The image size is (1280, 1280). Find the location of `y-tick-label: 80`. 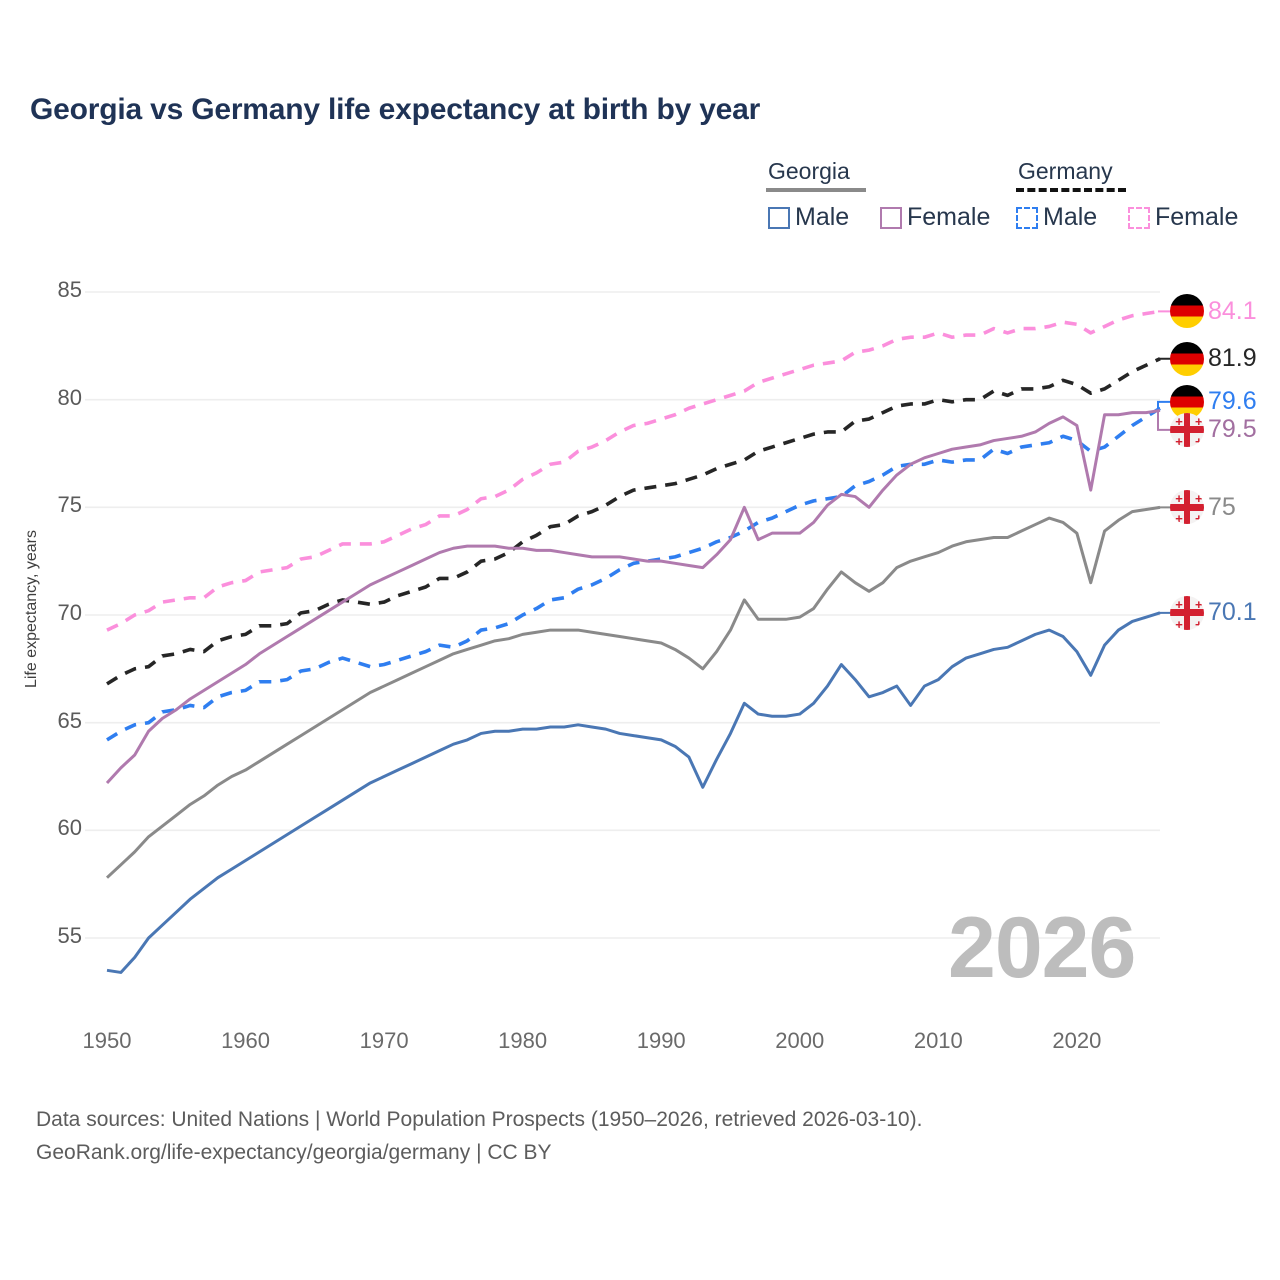

y-tick-label: 80 is located at coordinates (69, 397).